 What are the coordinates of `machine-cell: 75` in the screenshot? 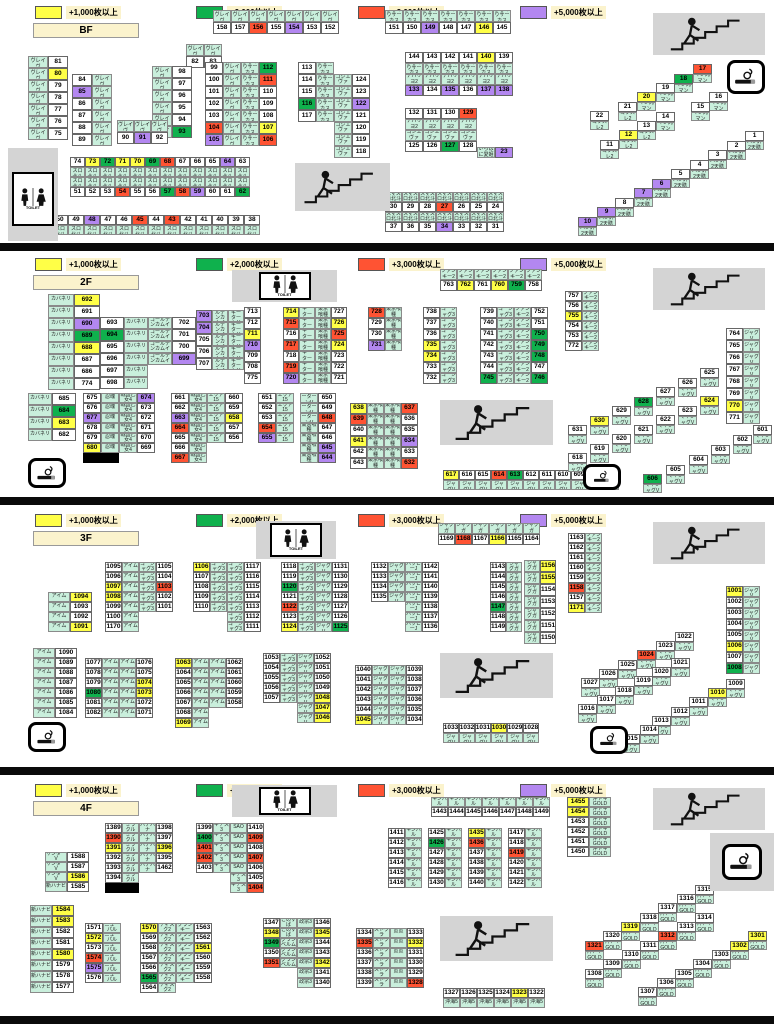 It's located at (58, 134).